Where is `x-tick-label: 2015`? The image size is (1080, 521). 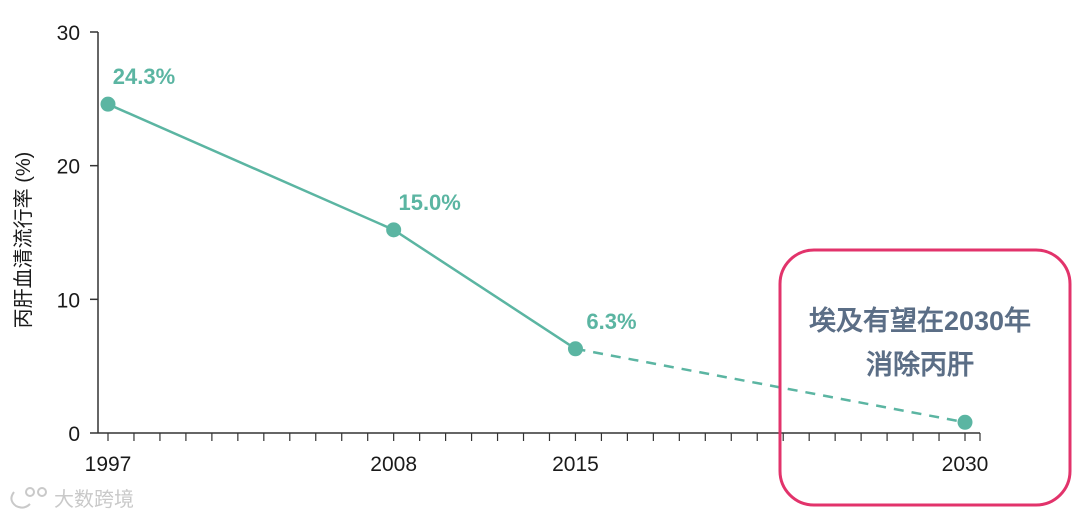 x-tick-label: 2015 is located at coordinates (575, 464).